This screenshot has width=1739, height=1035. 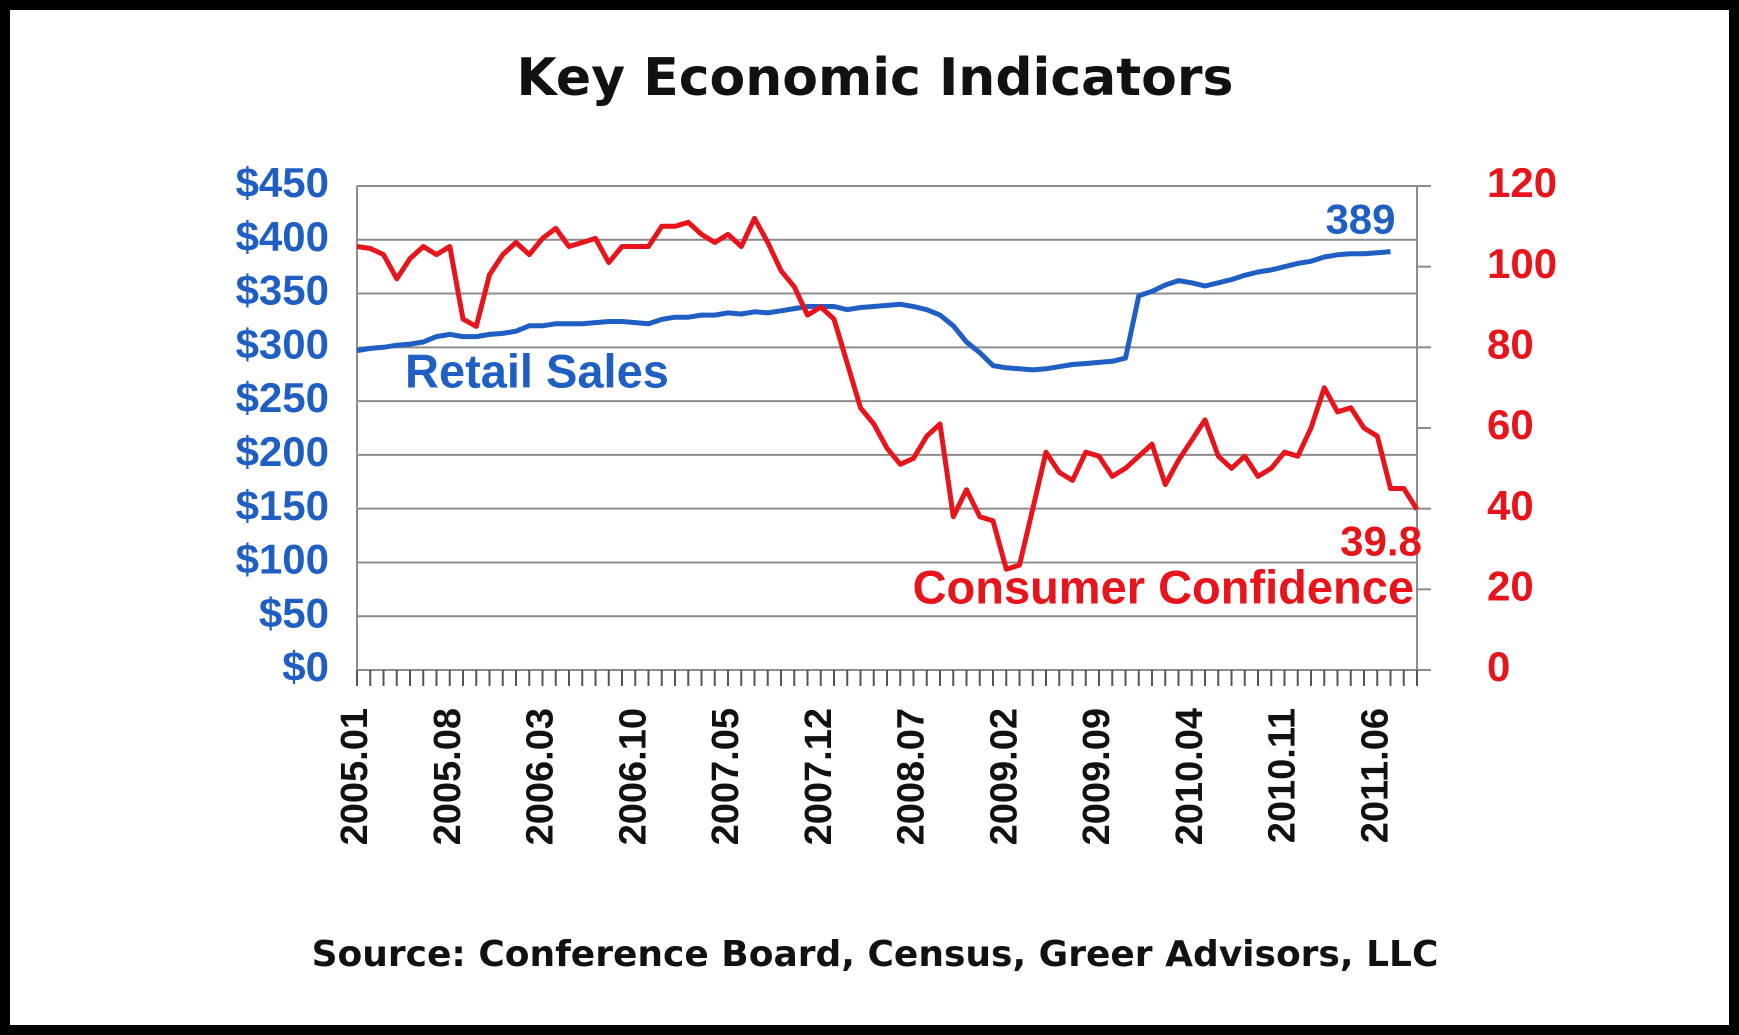 I want to click on y-tick-label: $450, so click(x=282, y=182).